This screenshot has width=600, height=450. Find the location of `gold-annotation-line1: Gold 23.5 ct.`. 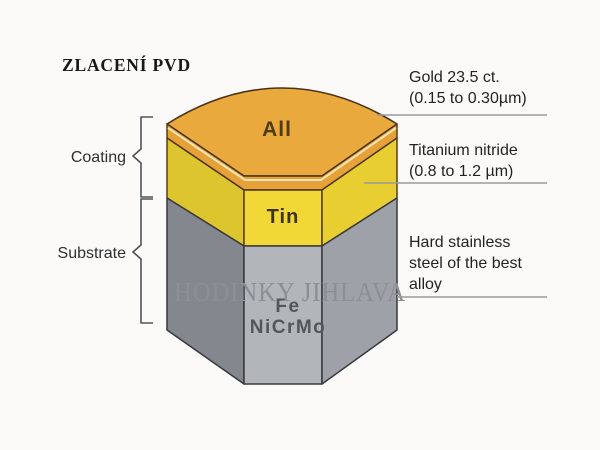

gold-annotation-line1: Gold 23.5 ct. is located at coordinates (454, 77).